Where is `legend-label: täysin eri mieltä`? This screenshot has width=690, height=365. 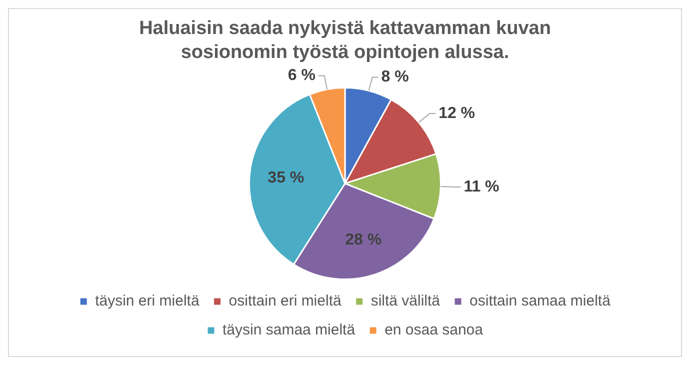
legend-label: täysin eri mieltä is located at coordinates (147, 301).